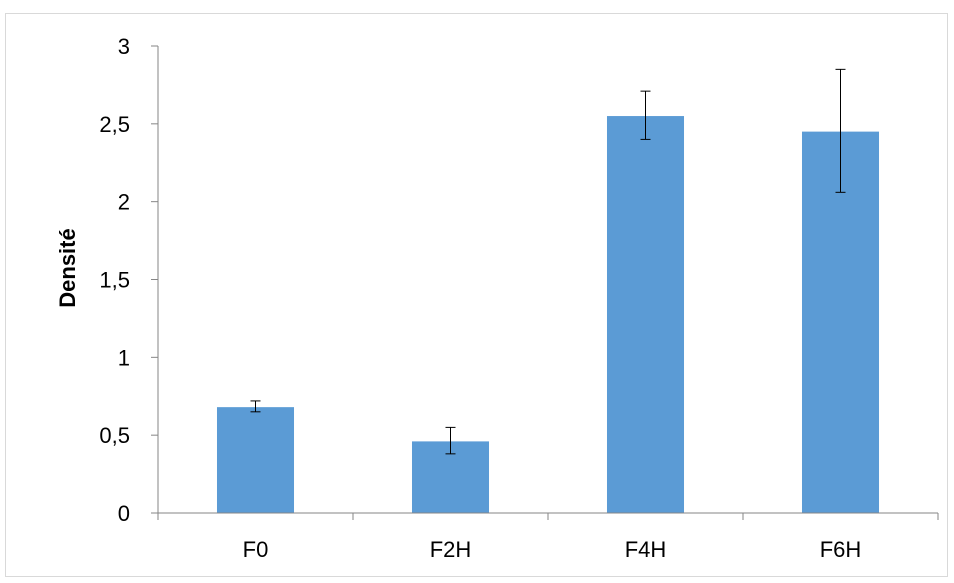 The height and width of the screenshot is (583, 954). I want to click on y-tick-label: 0, so click(124, 513).